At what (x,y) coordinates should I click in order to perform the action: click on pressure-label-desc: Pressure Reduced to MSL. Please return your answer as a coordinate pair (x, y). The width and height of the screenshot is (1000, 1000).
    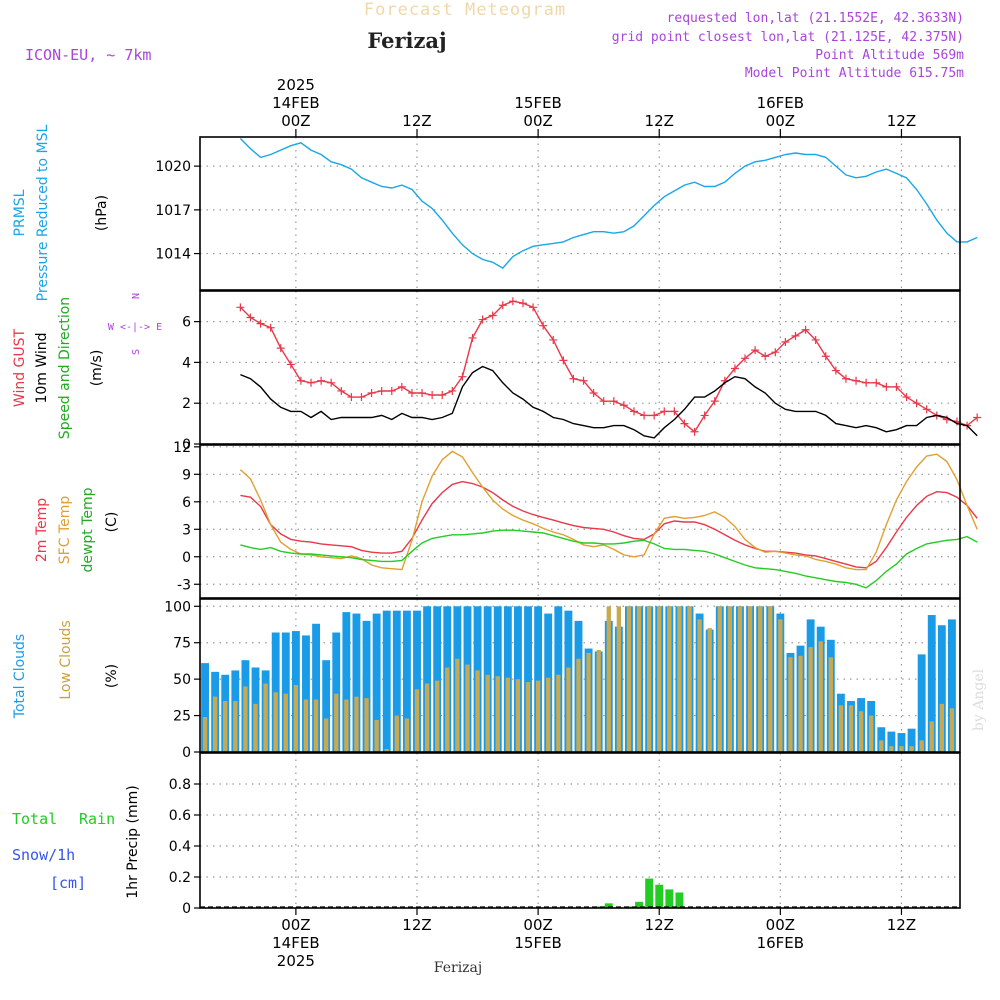
    Looking at the image, I should click on (43, 212).